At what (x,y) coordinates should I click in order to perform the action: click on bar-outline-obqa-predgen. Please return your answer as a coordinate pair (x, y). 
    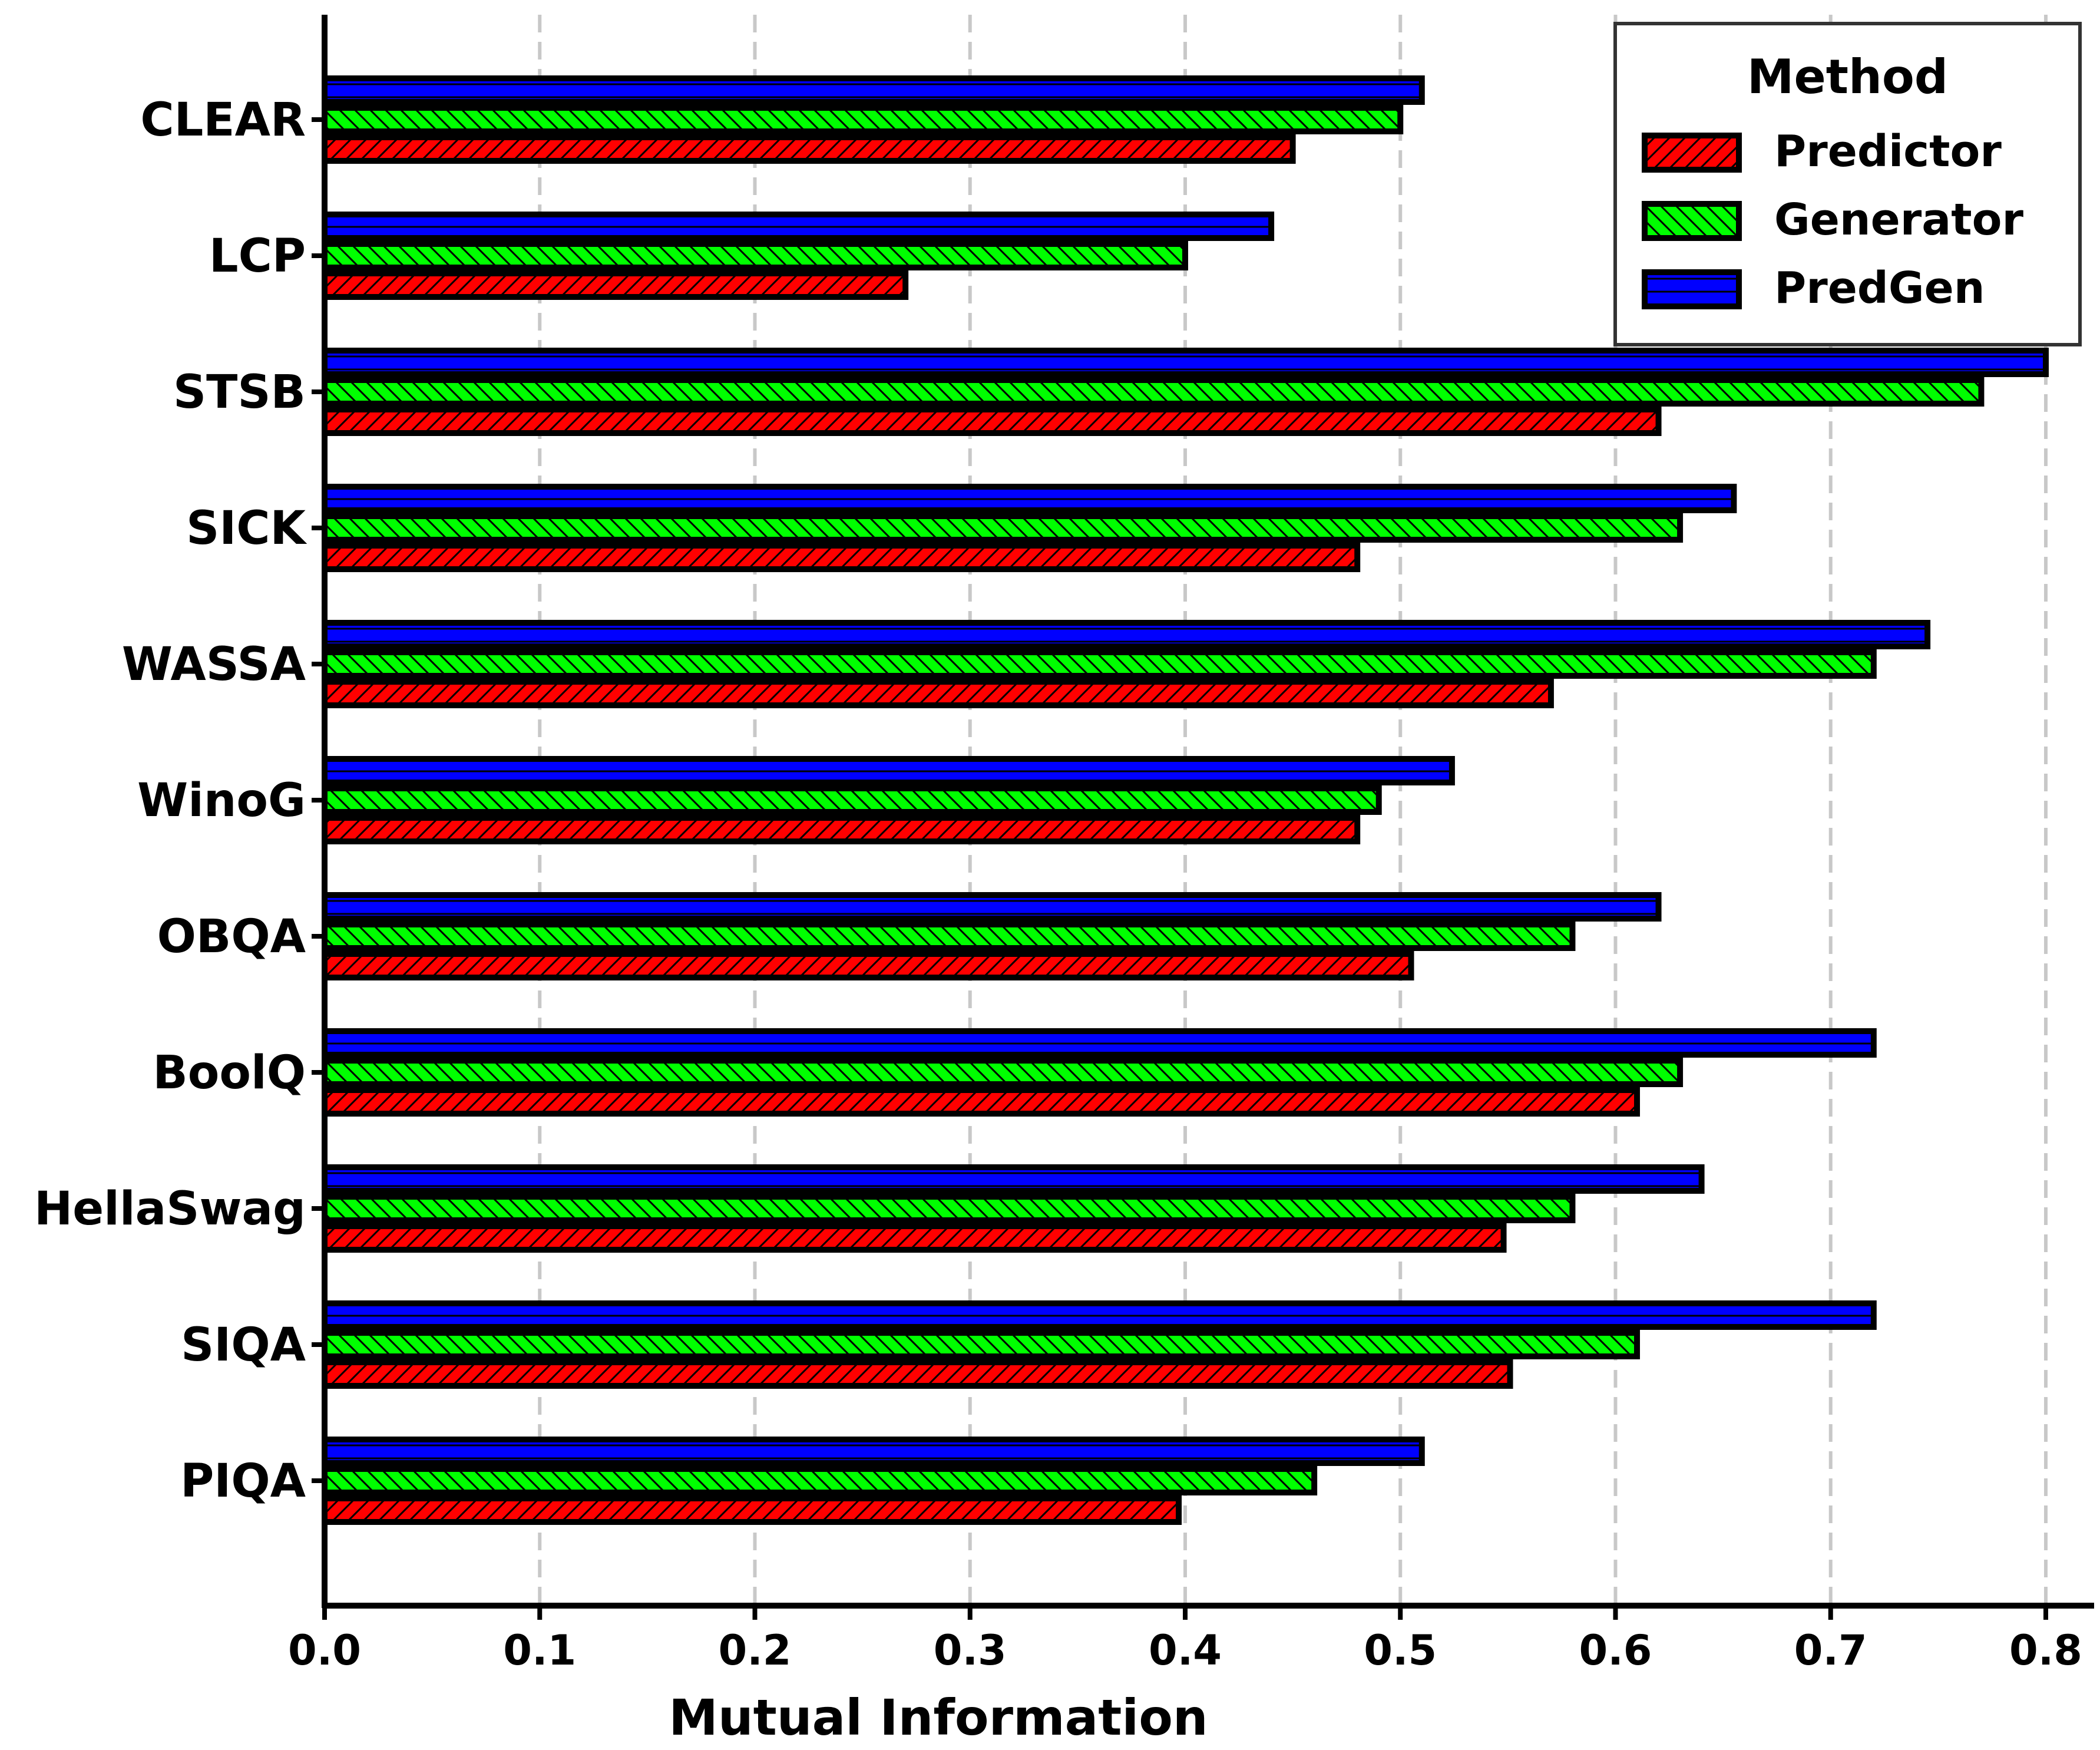
    Looking at the image, I should click on (992, 907).